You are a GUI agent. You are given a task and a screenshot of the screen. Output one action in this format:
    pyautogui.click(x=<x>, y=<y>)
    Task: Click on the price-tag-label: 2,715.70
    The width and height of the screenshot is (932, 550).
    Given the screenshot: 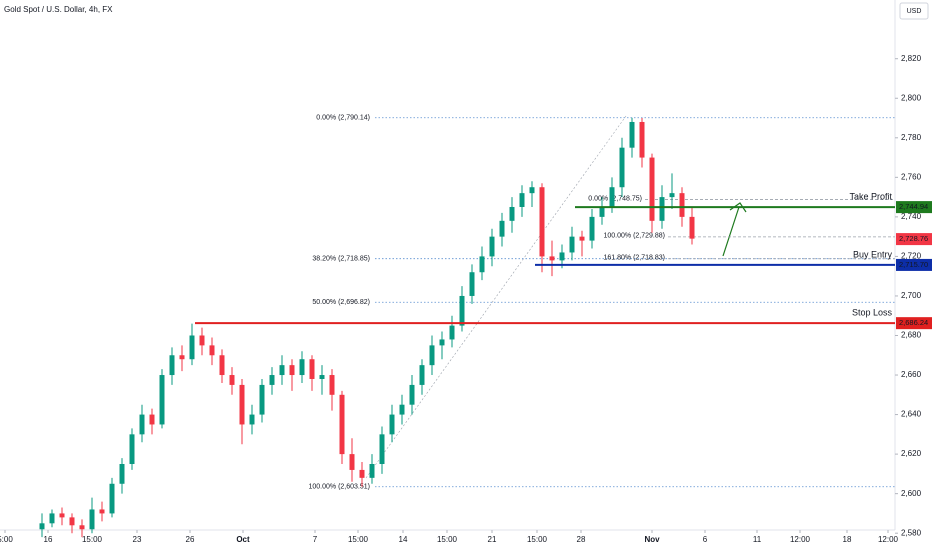 What is the action you would take?
    pyautogui.click(x=913, y=264)
    